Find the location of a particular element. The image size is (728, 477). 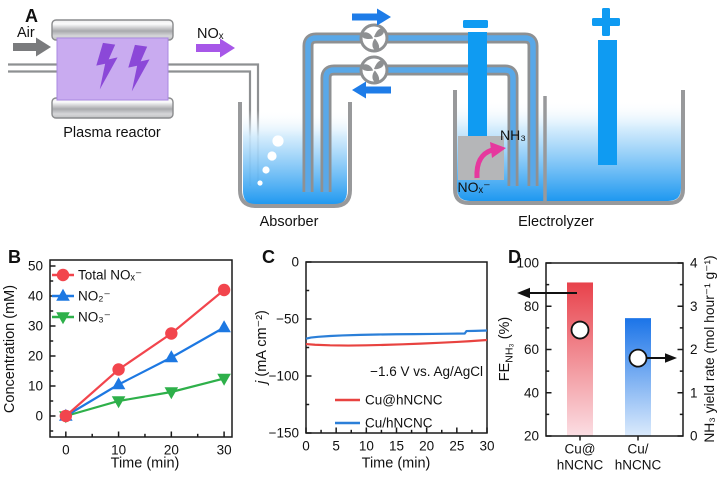

legend-label: Cu/hNCNC is located at coordinates (399, 423).